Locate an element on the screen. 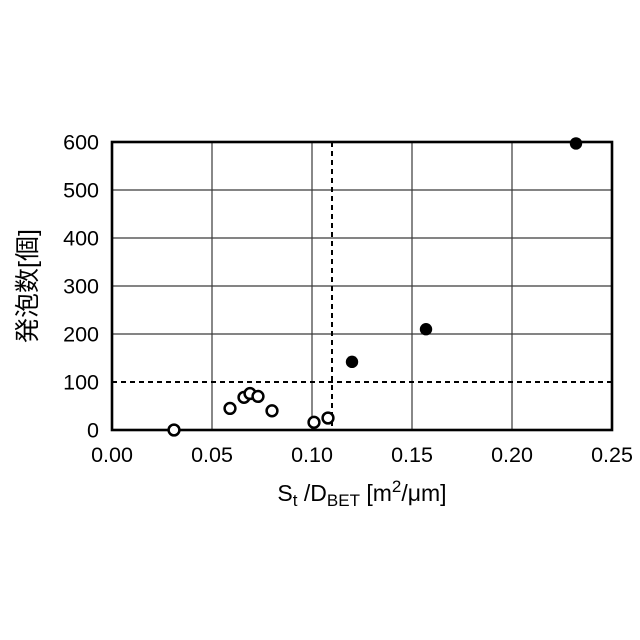  x-axis-title-part: BET is located at coordinates (343, 500).